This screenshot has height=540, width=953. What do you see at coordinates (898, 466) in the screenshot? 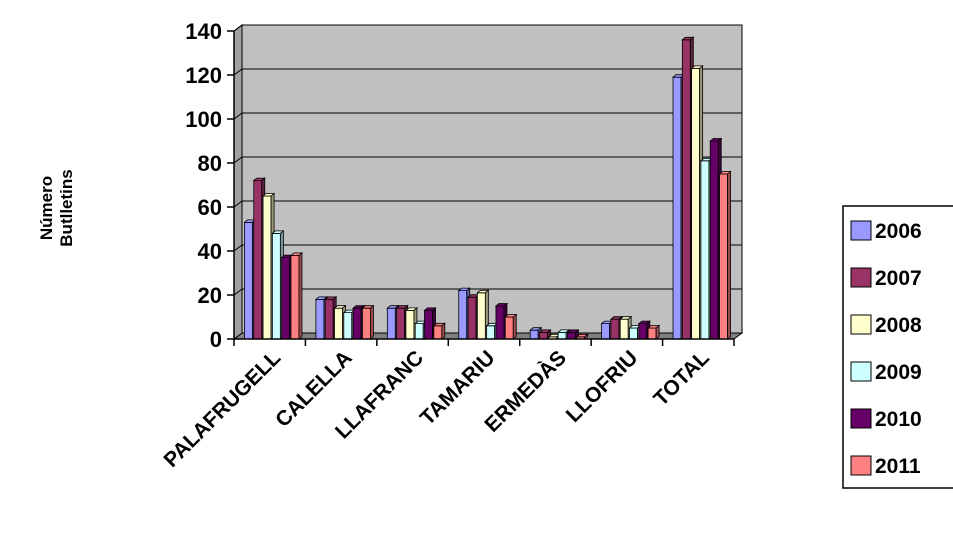
I see `legend-label: 2011` at bounding box center [898, 466].